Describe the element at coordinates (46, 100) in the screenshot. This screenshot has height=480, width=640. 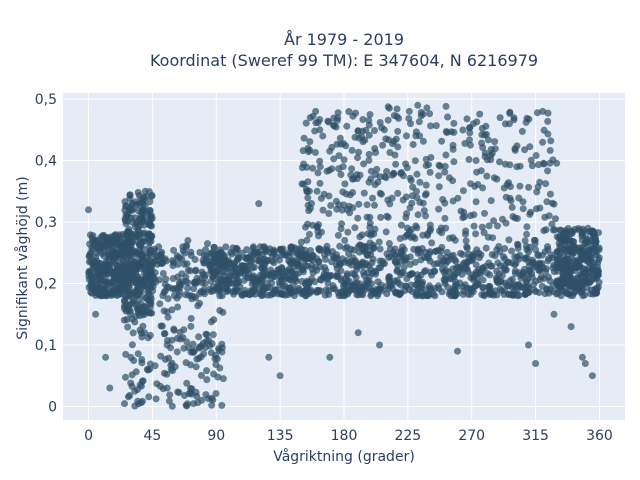
I see `y-tick-label: 0,5` at that location.